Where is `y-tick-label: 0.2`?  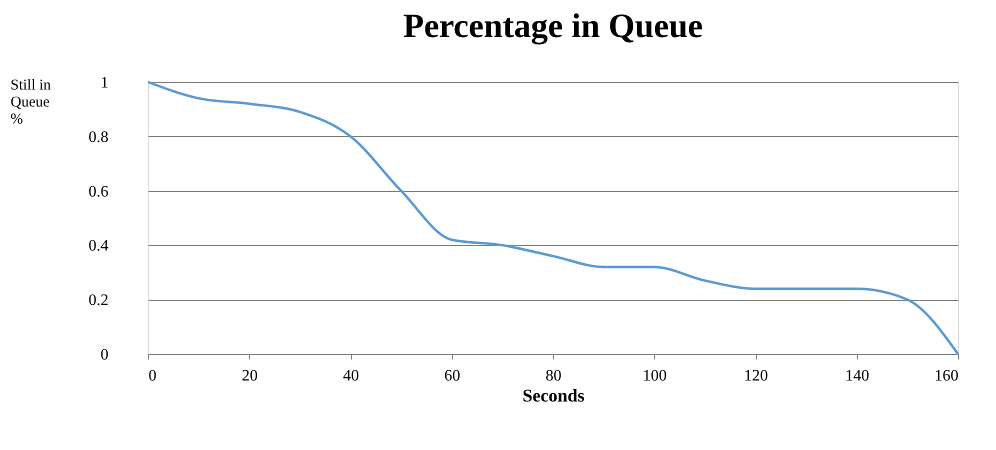 y-tick-label: 0.2 is located at coordinates (98, 301).